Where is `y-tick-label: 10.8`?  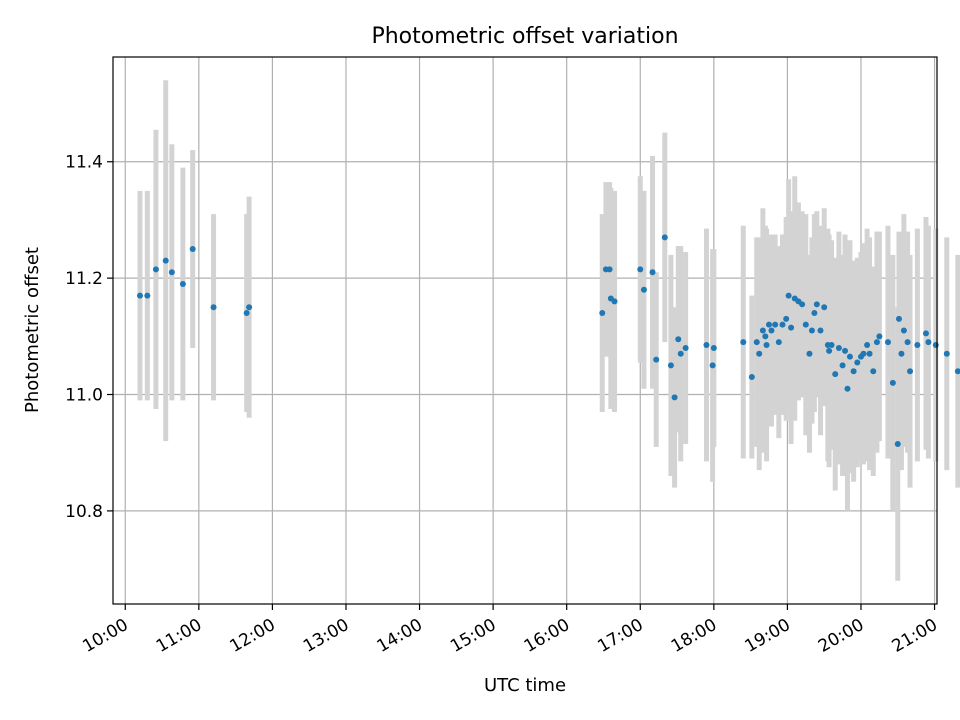
y-tick-label: 10.8 is located at coordinates (84, 512).